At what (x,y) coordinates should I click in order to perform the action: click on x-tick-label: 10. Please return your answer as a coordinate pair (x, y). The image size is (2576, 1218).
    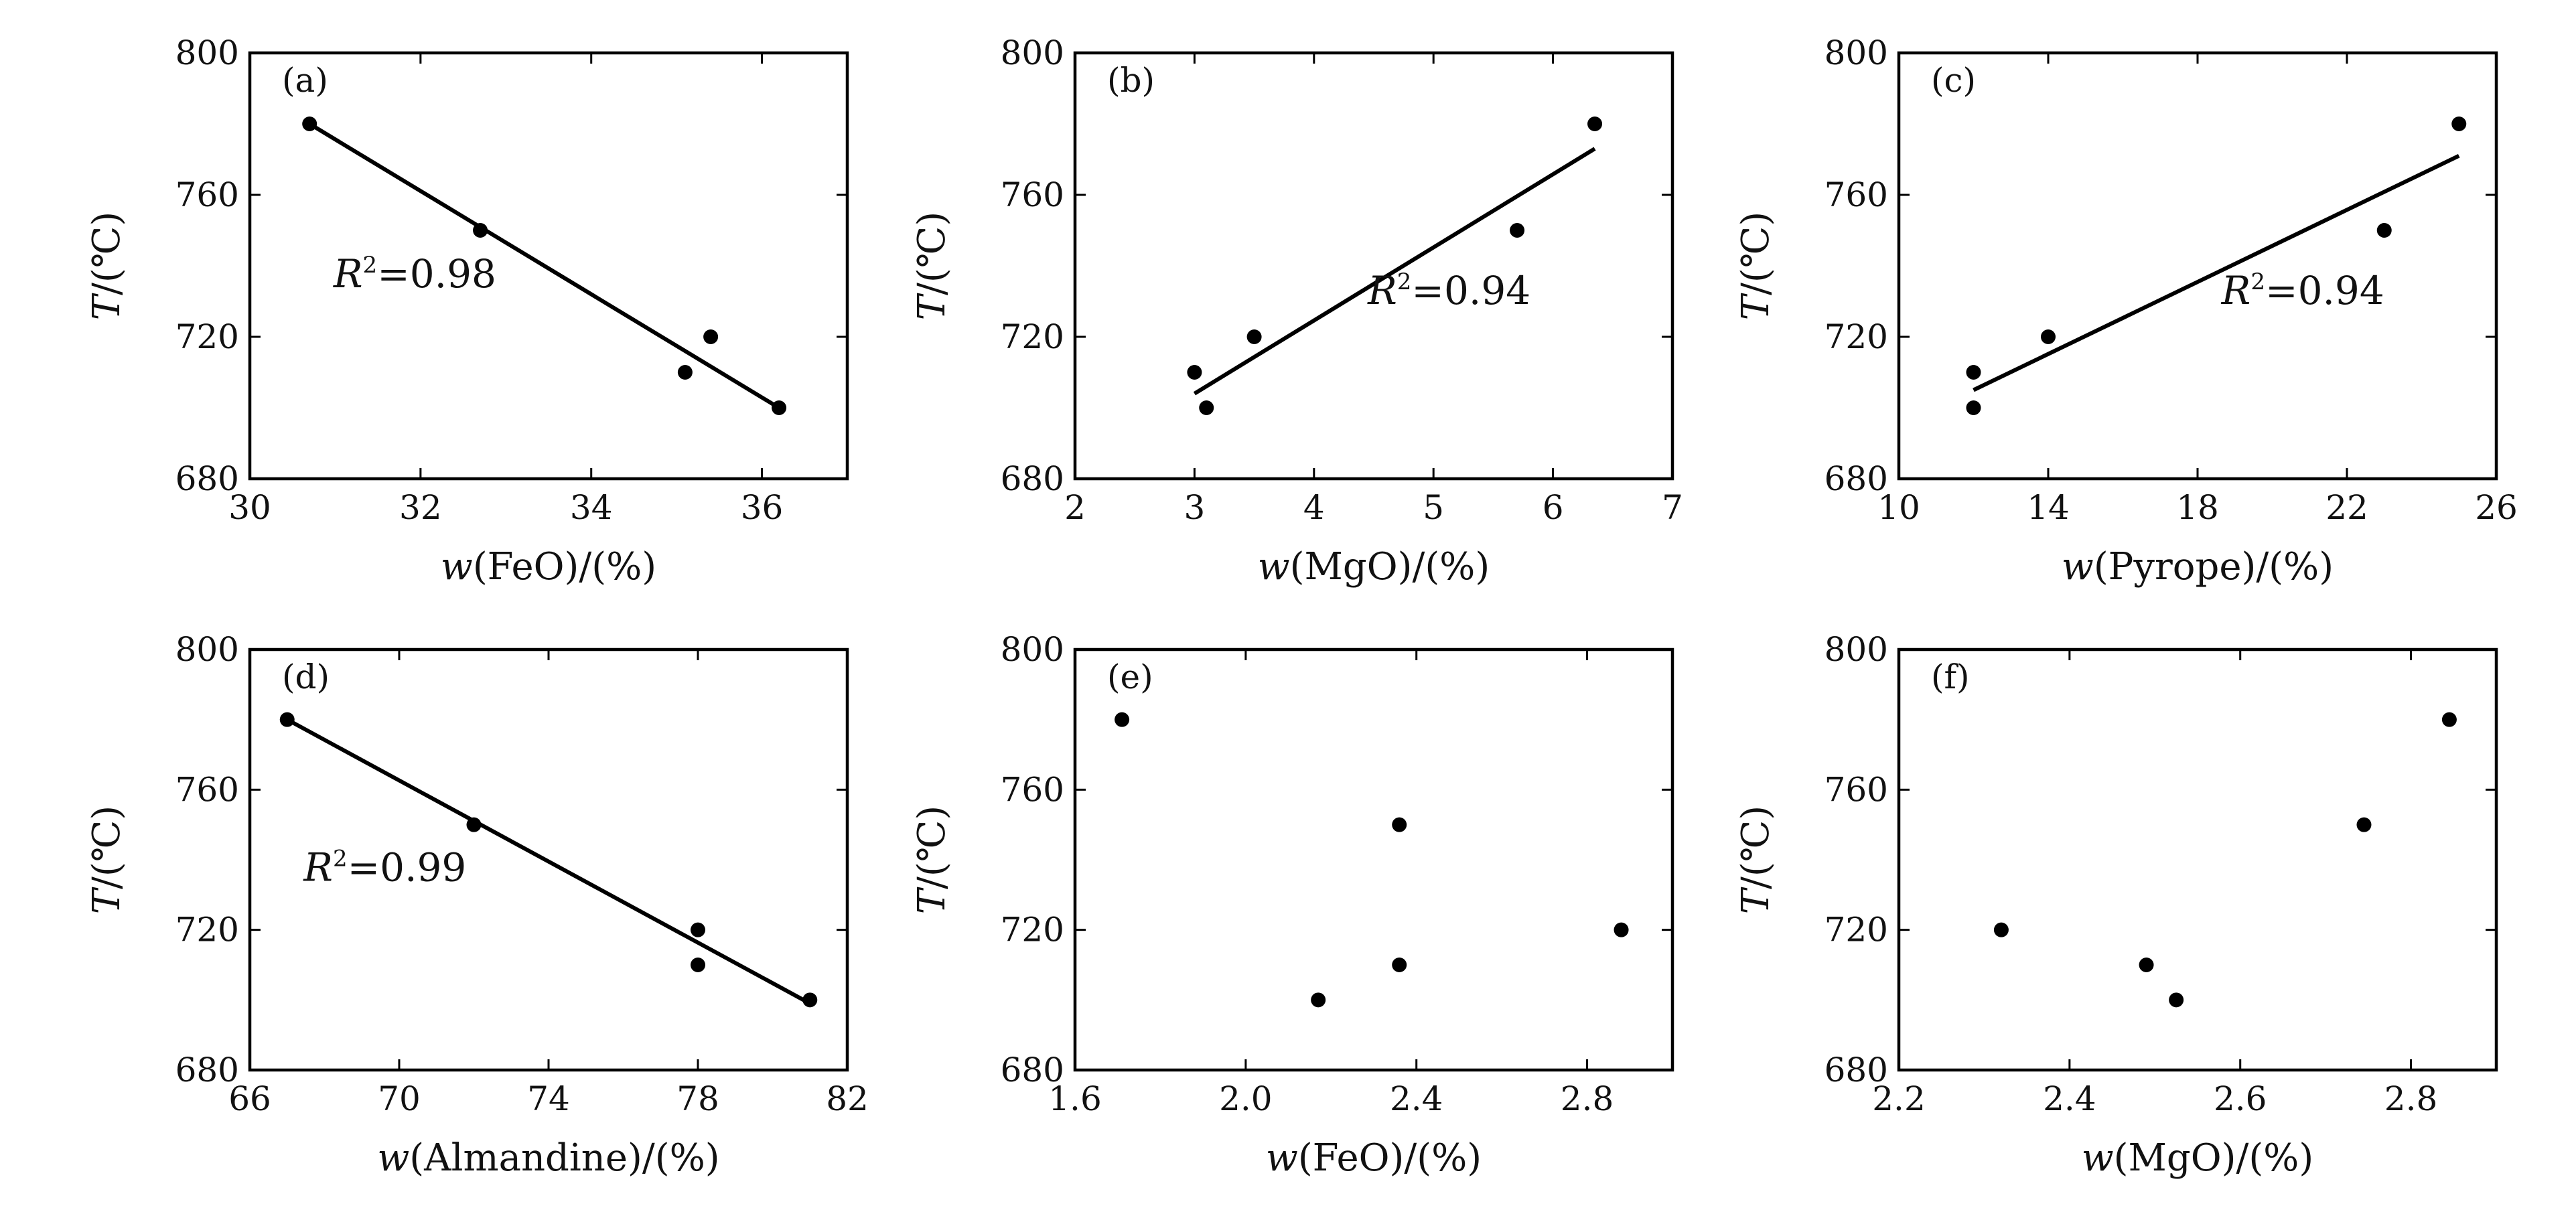
    Looking at the image, I should click on (1898, 507).